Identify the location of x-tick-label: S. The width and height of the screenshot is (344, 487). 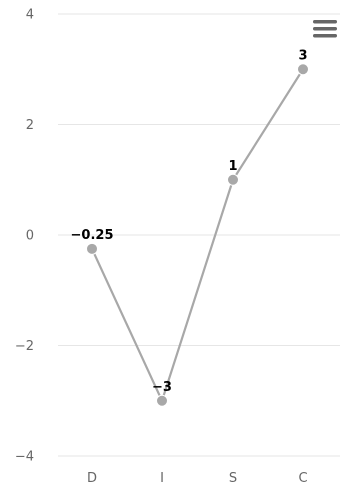
(233, 478).